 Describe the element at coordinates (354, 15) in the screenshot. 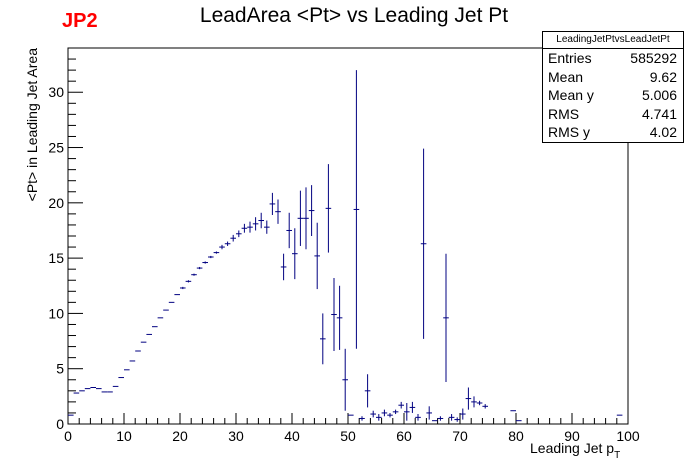

I see `chart-title: LeadArea <Pt> vs Leading Jet Pt` at that location.